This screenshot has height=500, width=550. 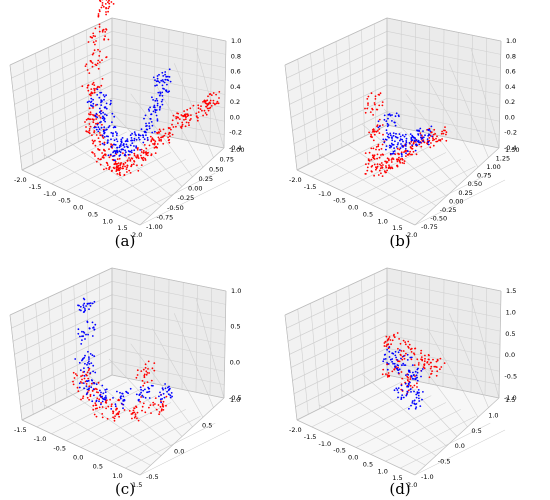 What do you see at coordinates (169, 29) in the screenshot?
I see `pane-edge` at bounding box center [169, 29].